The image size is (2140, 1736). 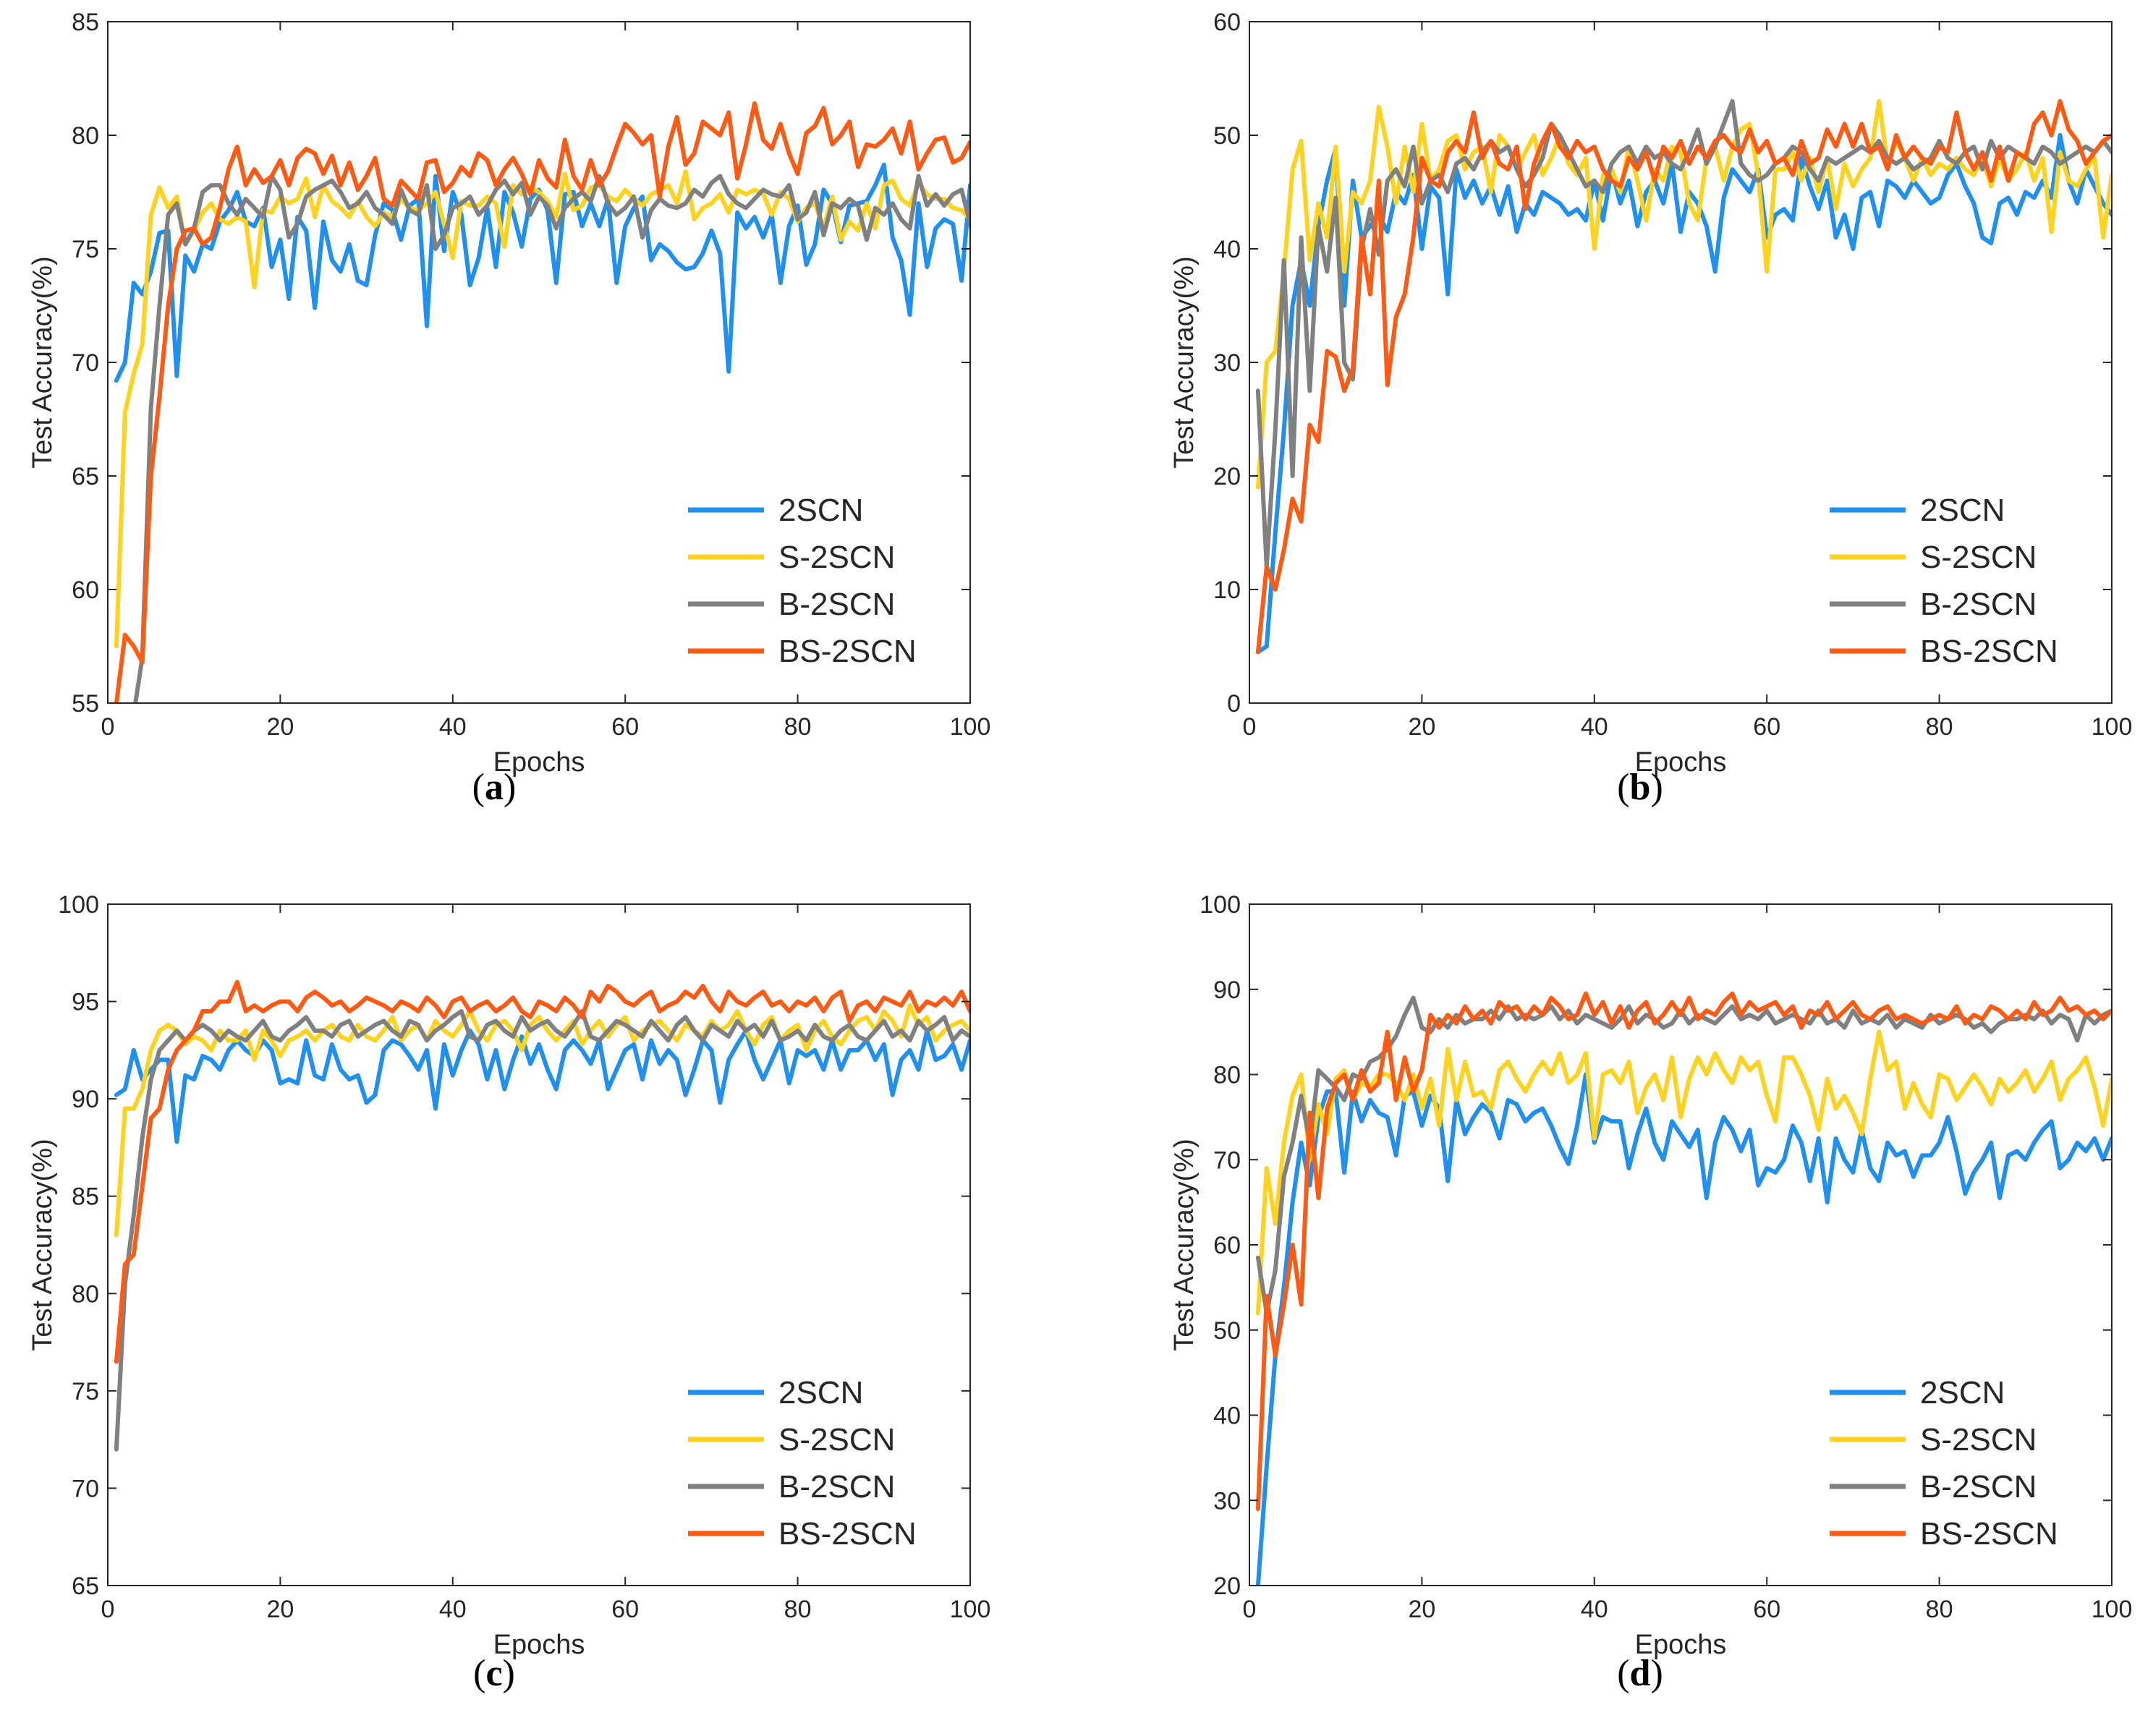 I want to click on y-tick-label: 0, so click(x=1234, y=704).